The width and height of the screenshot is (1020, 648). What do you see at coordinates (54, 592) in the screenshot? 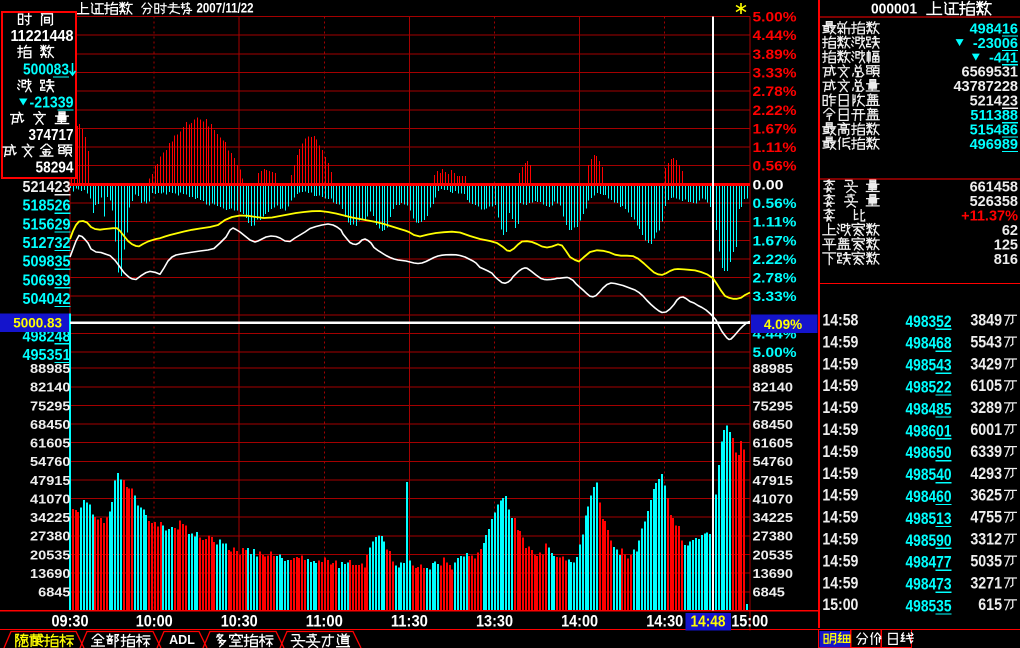
I see `svg-text: 6845` at bounding box center [54, 592].